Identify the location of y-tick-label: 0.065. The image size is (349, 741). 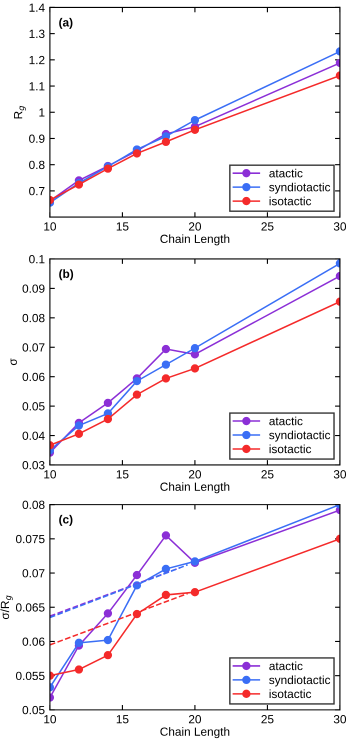
(30, 607).